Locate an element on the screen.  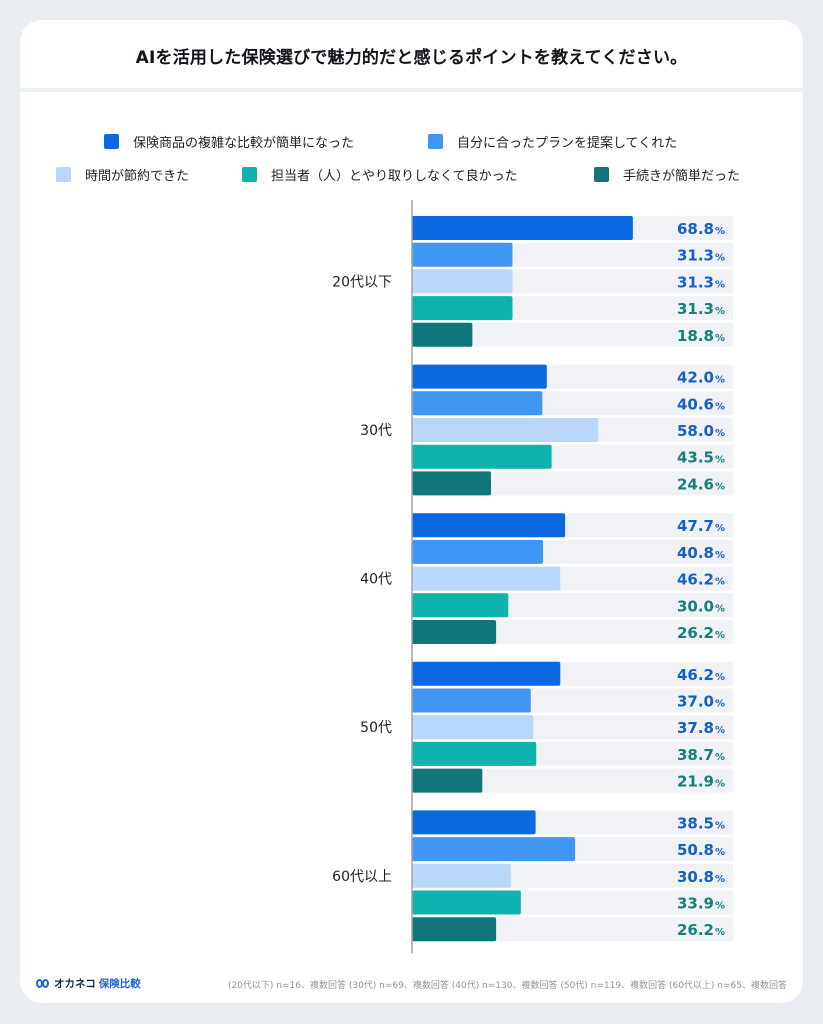
legend-item-1: 保険商品の複雑な比較が簡単になった is located at coordinates (229, 141).